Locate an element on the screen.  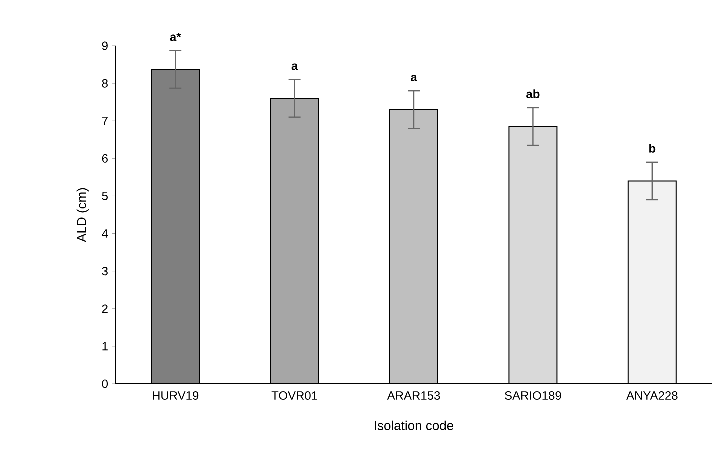
y-tick-label: 9 is located at coordinates (105, 46).